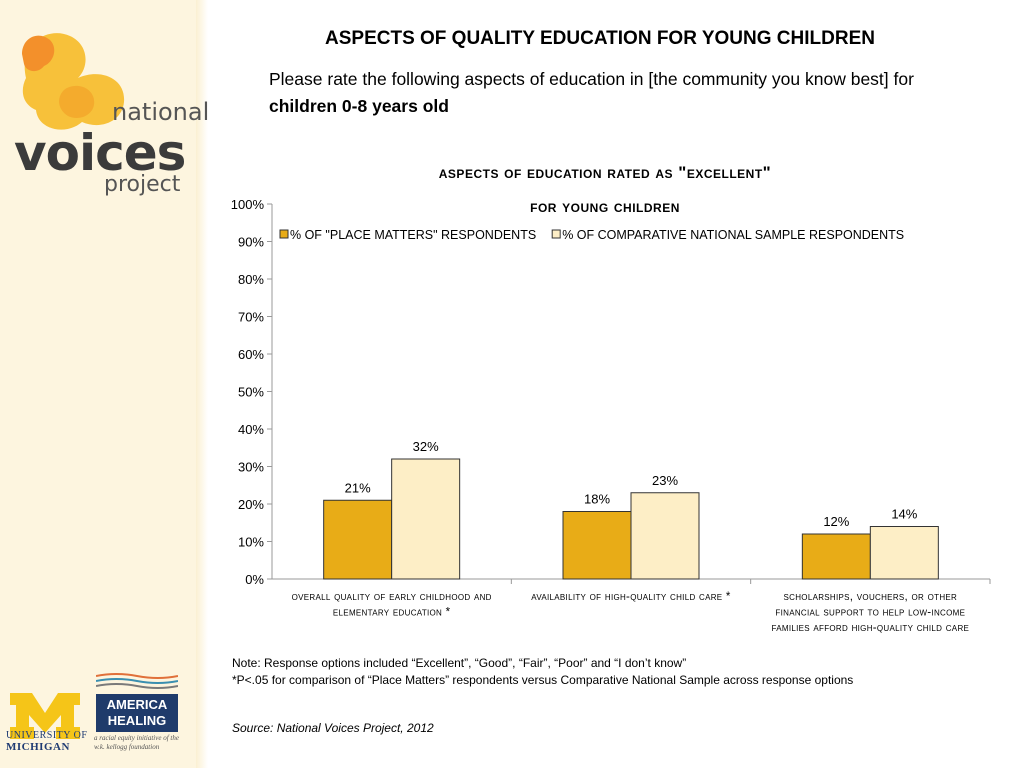 This screenshot has height=768, width=1024. What do you see at coordinates (251, 279) in the screenshot?
I see `y-tick-label: 80%` at bounding box center [251, 279].